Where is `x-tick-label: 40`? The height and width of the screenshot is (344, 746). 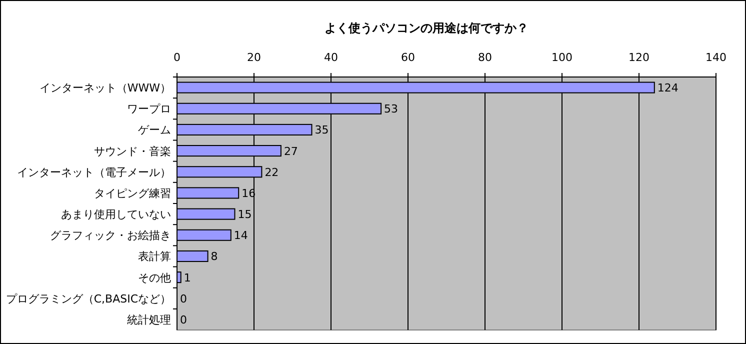 x-tick-label: 40 is located at coordinates (331, 57).